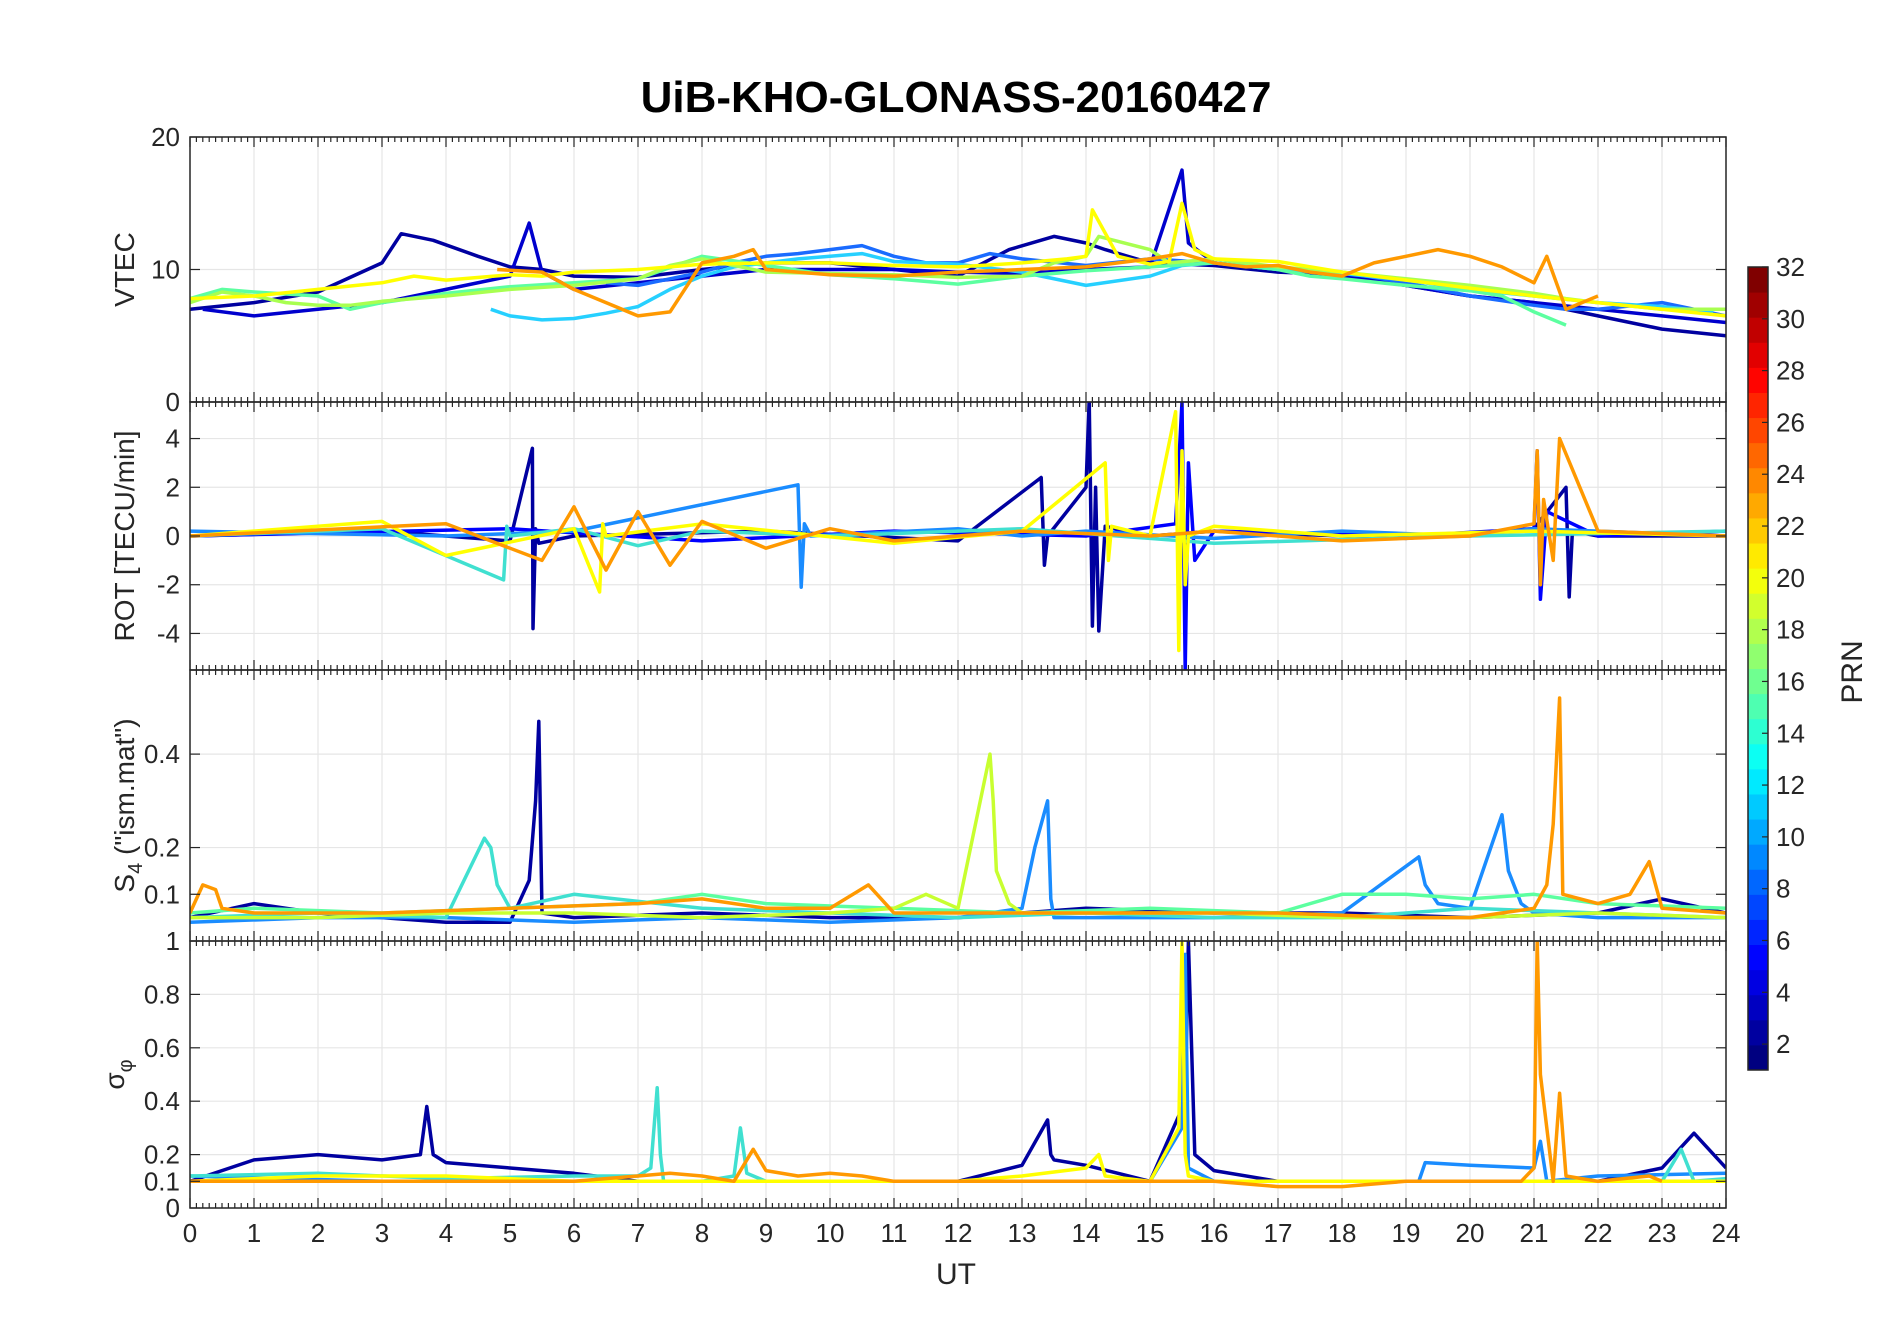 Image resolution: width=1902 pixels, height=1330 pixels. I want to click on colorbar-tick-label: 4, so click(1783, 992).